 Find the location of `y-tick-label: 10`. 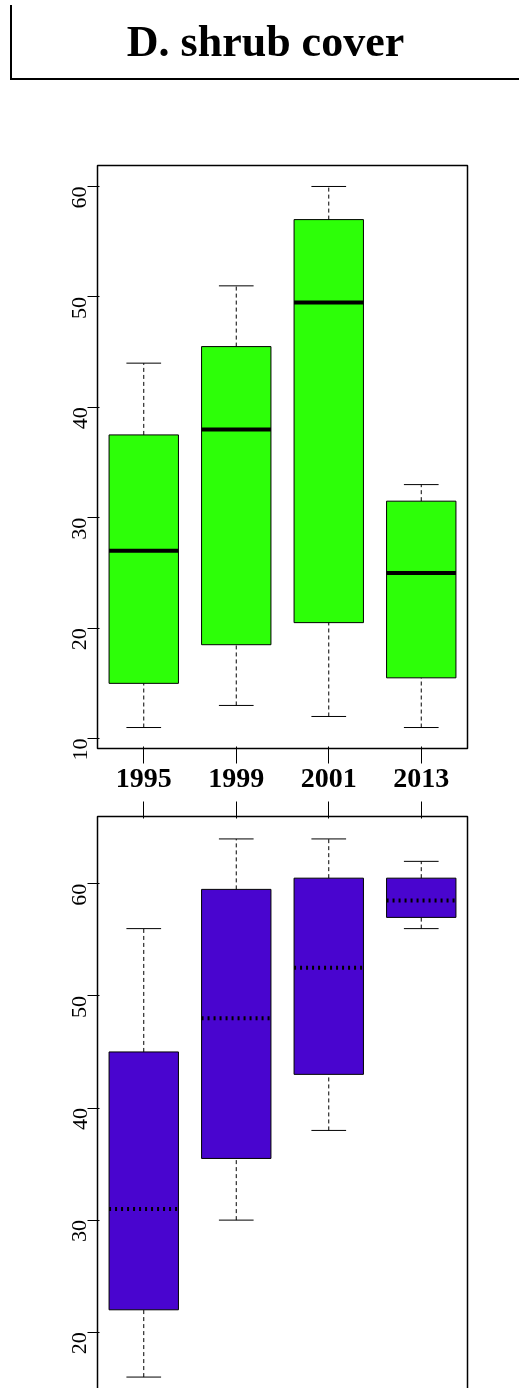

y-tick-label: 10 is located at coordinates (79, 749).